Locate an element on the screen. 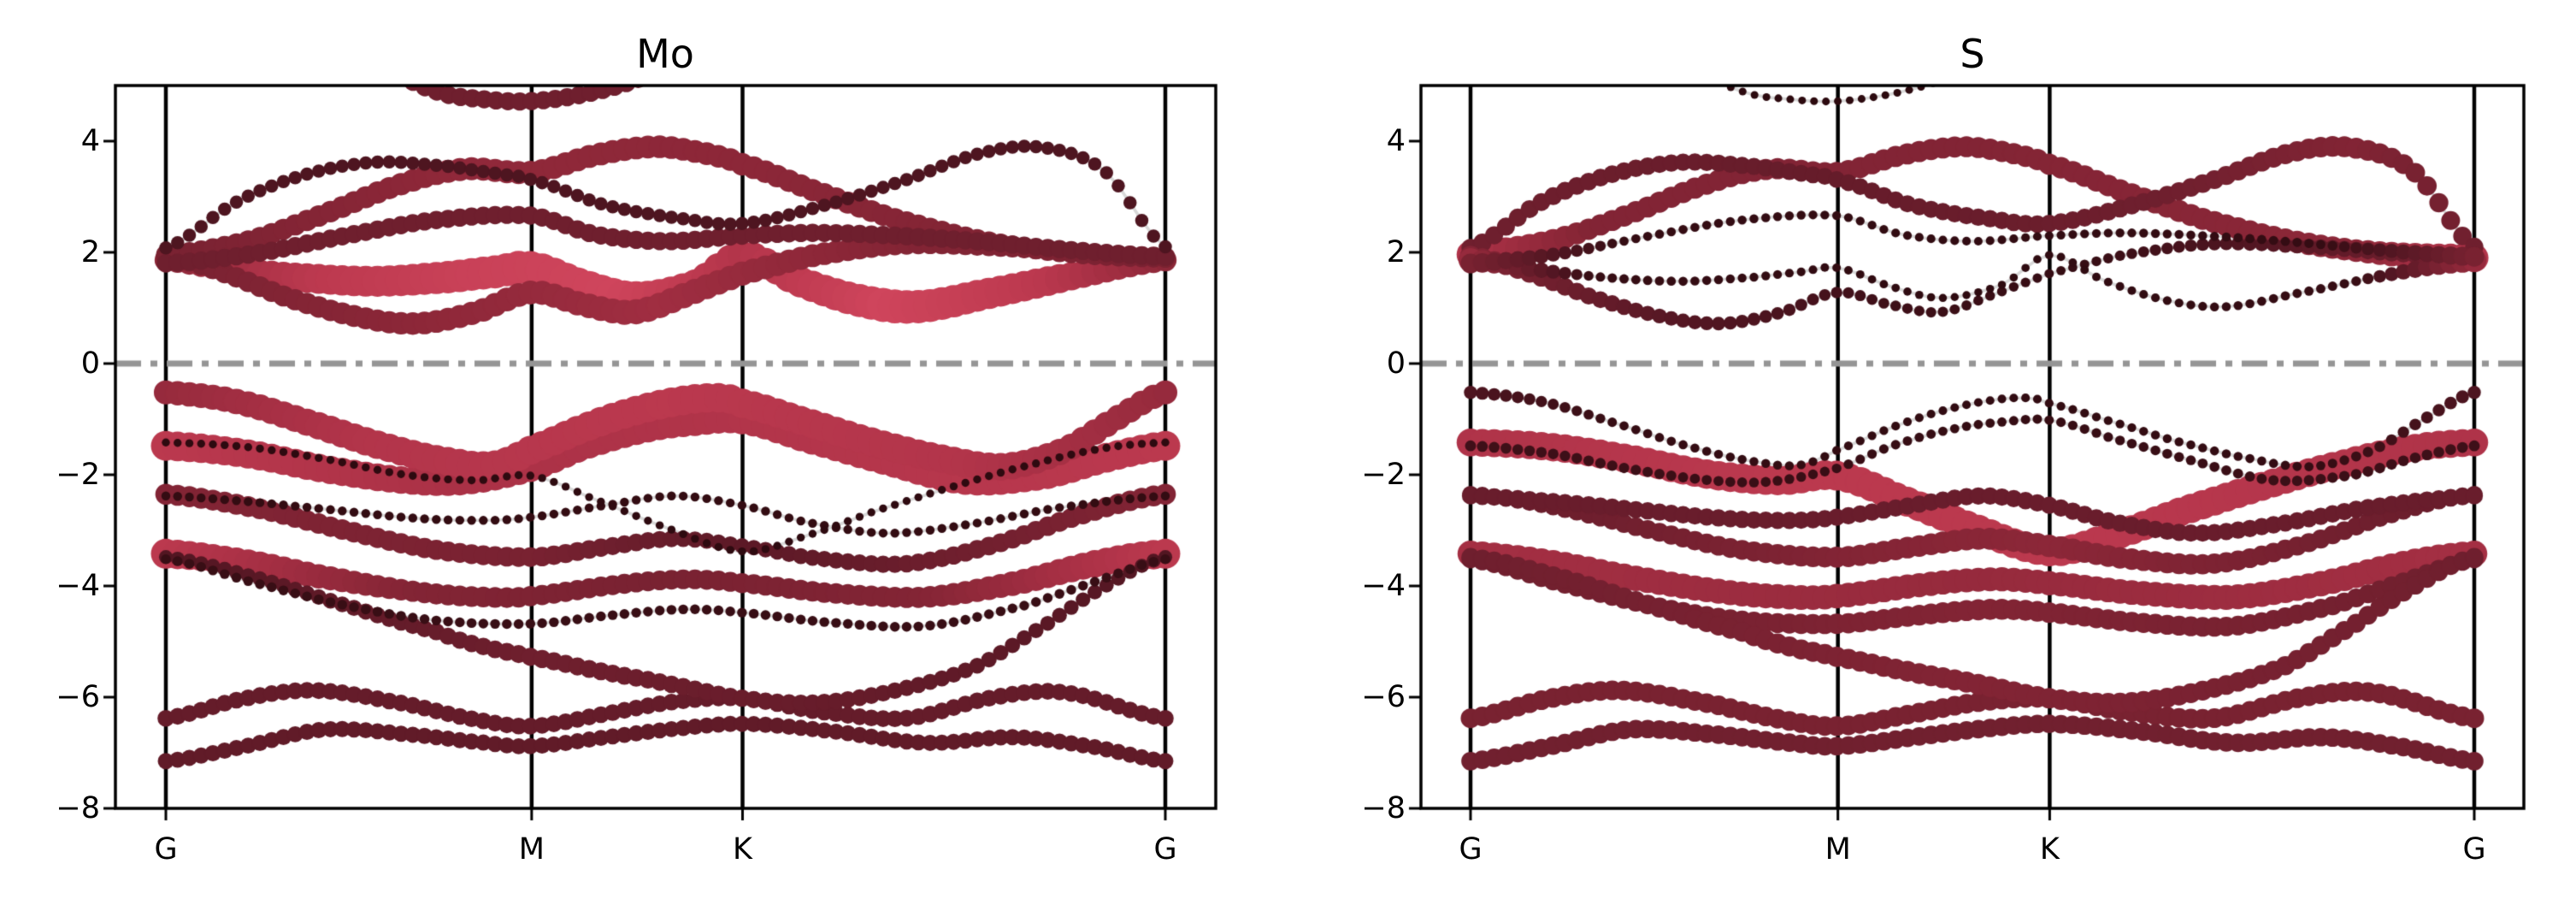 The width and height of the screenshot is (2576, 923). panel-title-s: S is located at coordinates (1972, 54).